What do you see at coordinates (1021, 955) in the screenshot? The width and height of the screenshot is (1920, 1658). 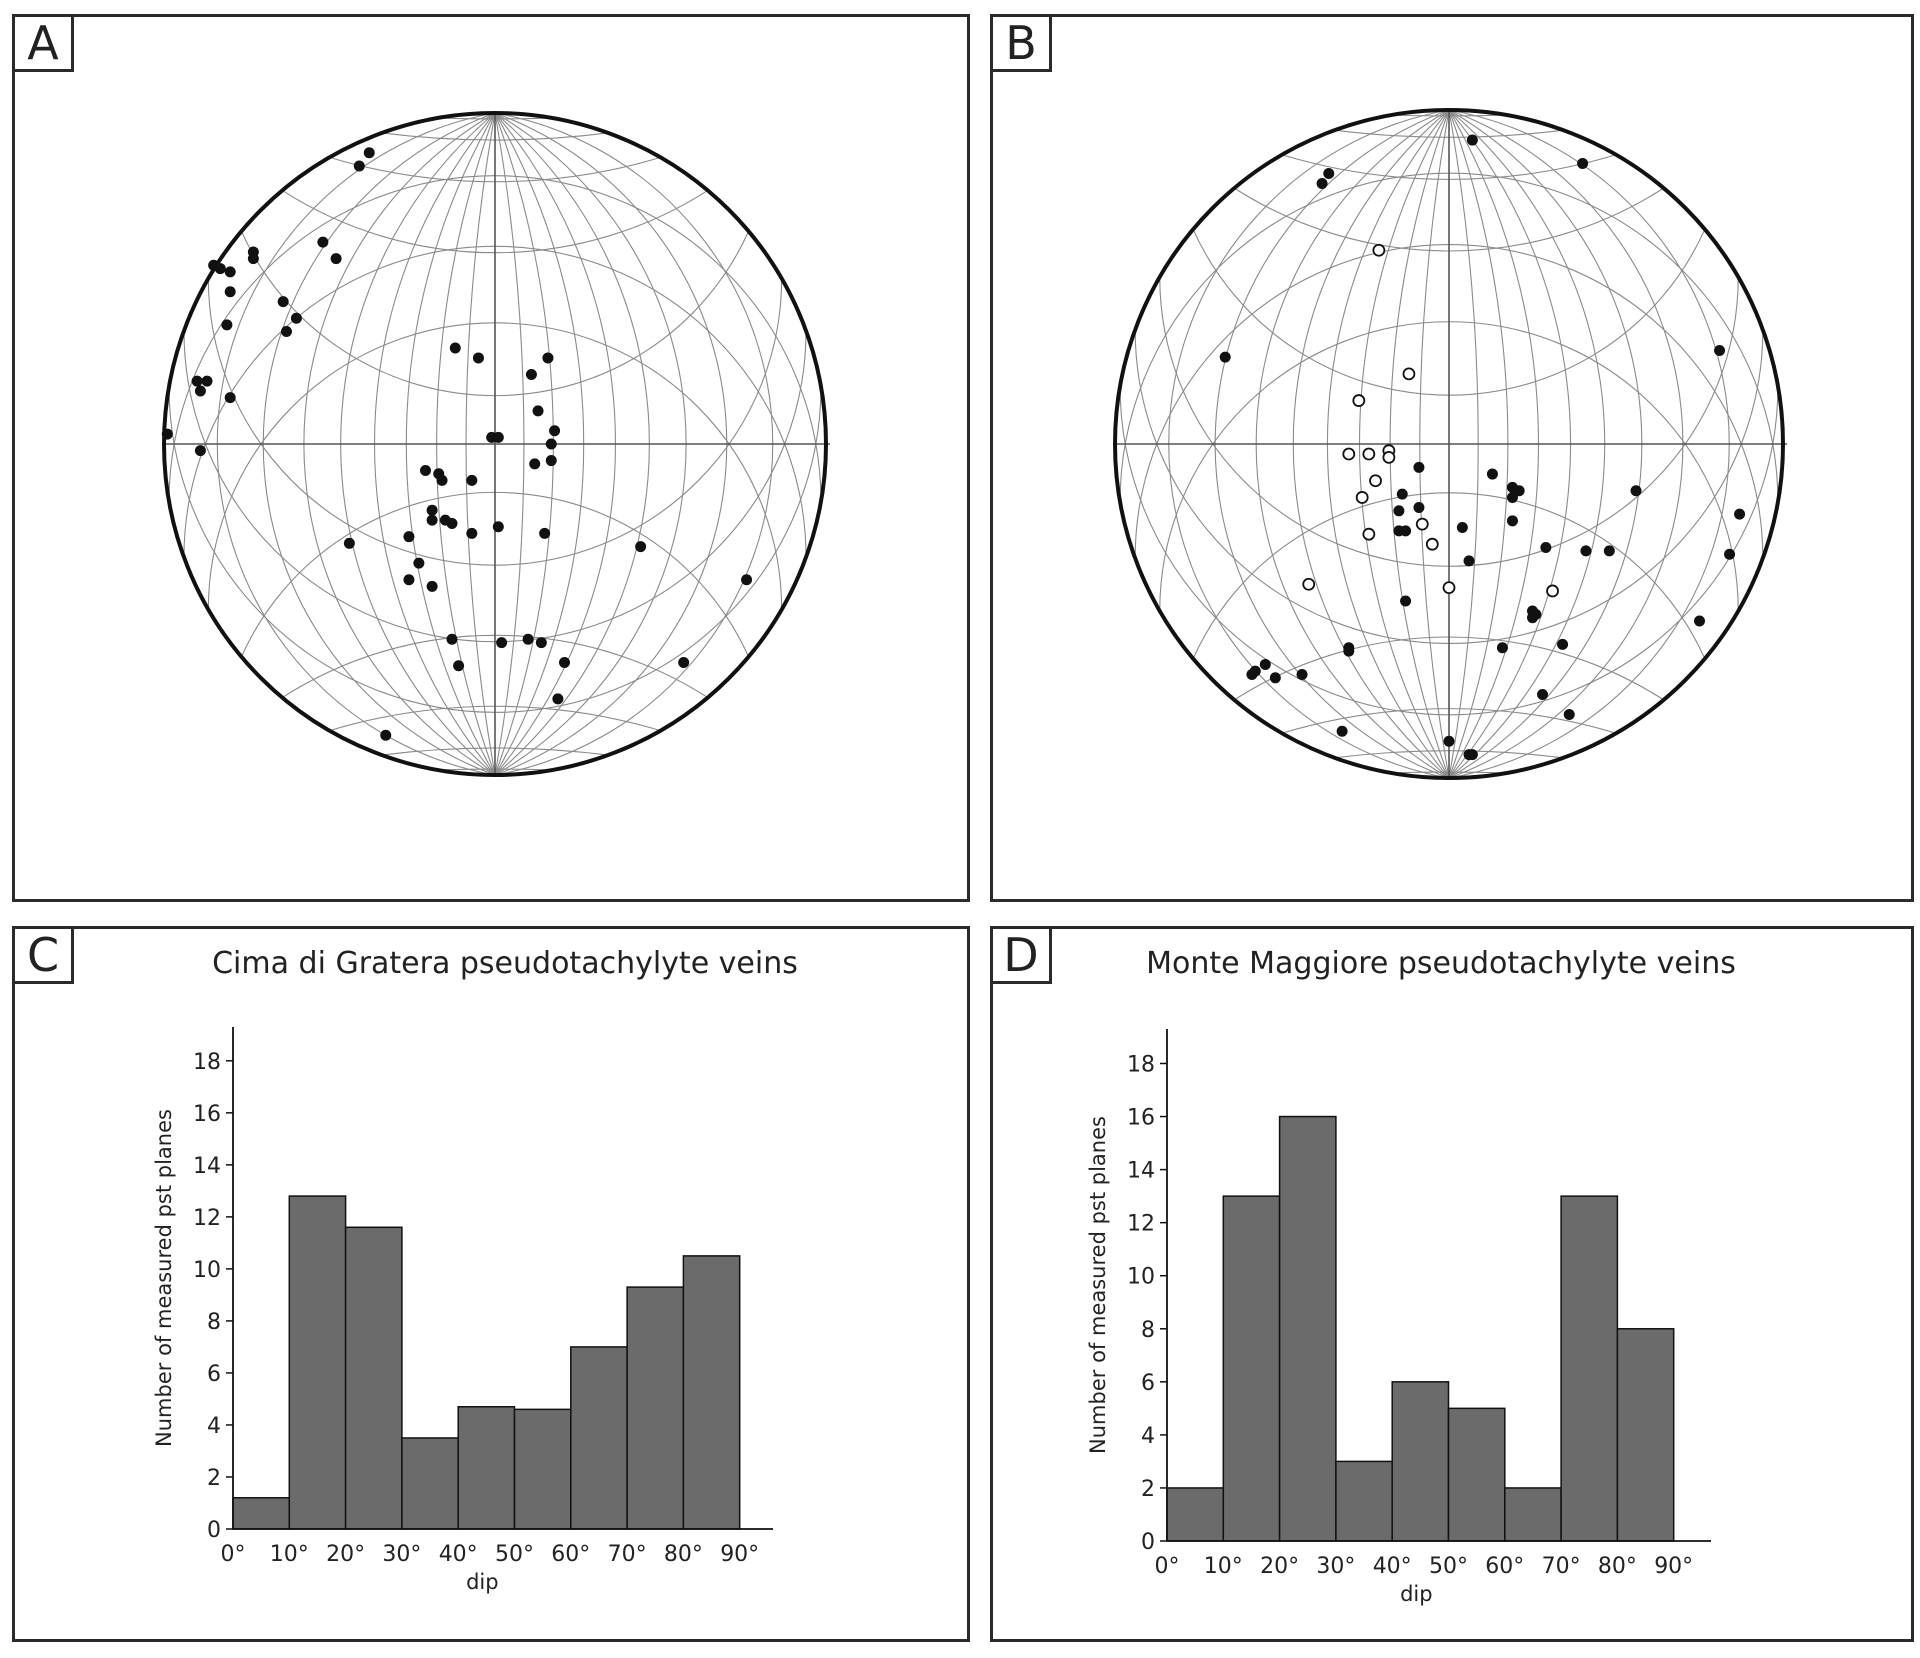 I see `panel-label-d: D` at bounding box center [1021, 955].